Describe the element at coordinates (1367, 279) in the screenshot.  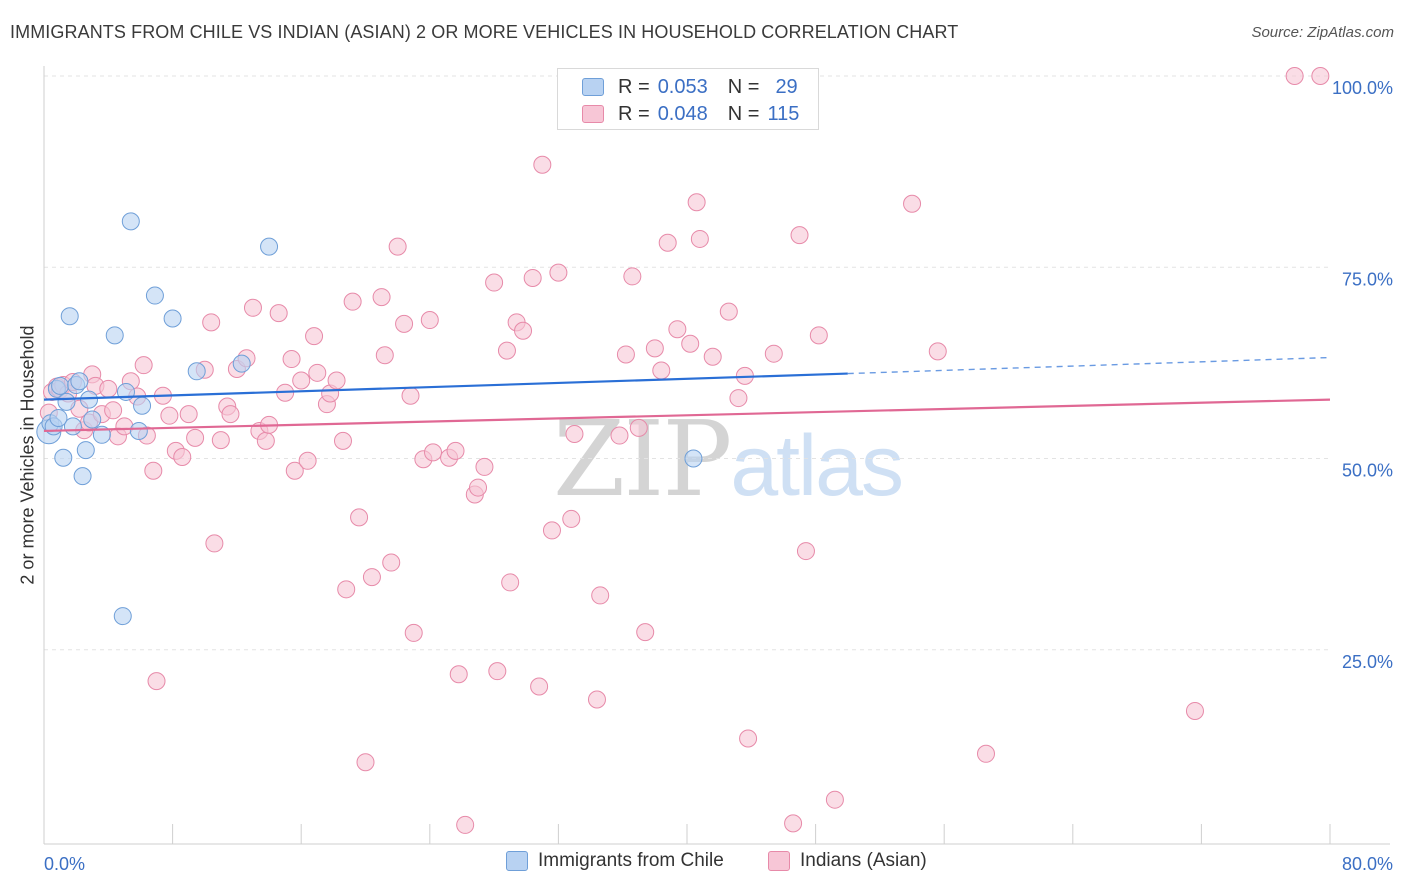
I see `y-tick-label: 75.0%` at that location.